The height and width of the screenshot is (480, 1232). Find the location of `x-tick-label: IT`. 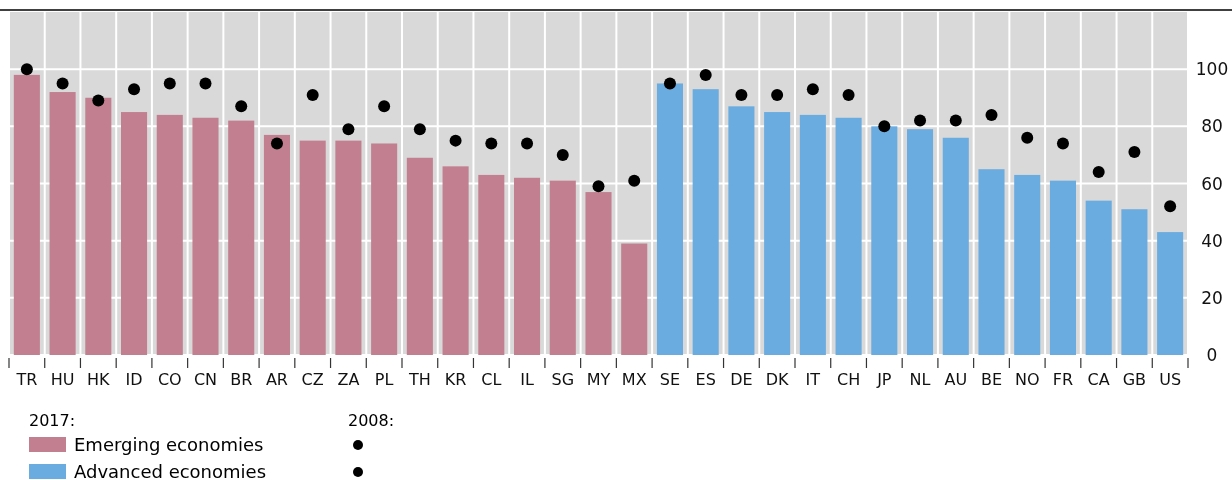

x-tick-label: IT is located at coordinates (813, 379).